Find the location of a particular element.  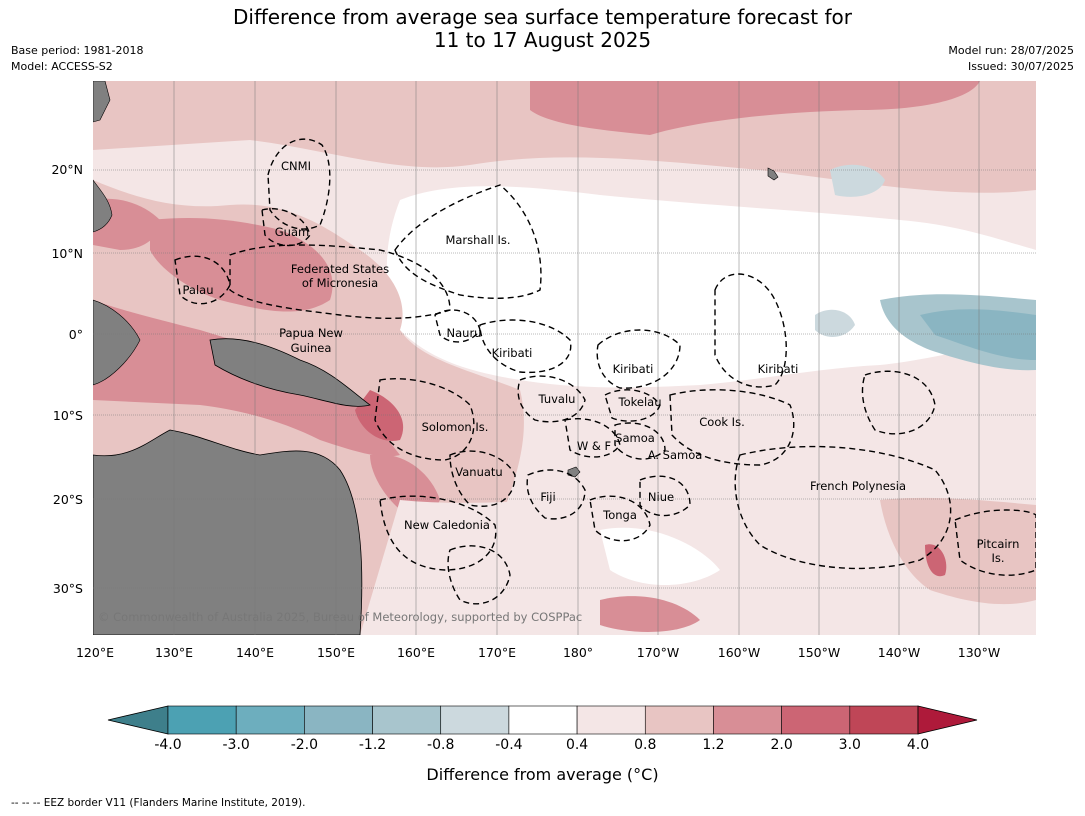

lat-tick-labels: 20°N 10°N 0° 10°S 20°S 30°S is located at coordinates (67, 379).